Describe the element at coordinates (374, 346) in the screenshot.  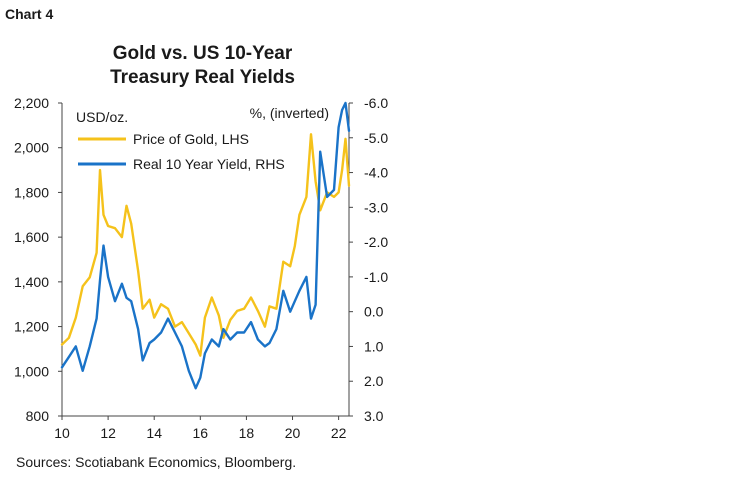
I see `right-tick-label: 1.0` at that location.